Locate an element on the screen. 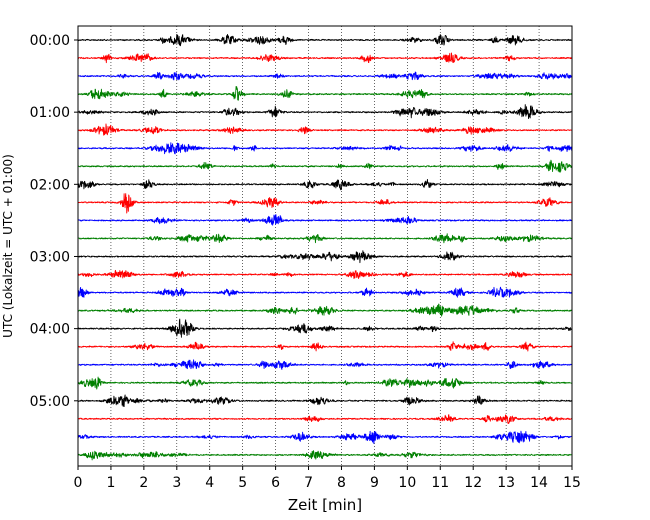 The height and width of the screenshot is (520, 650). x-tick-label: 2 is located at coordinates (143, 483).